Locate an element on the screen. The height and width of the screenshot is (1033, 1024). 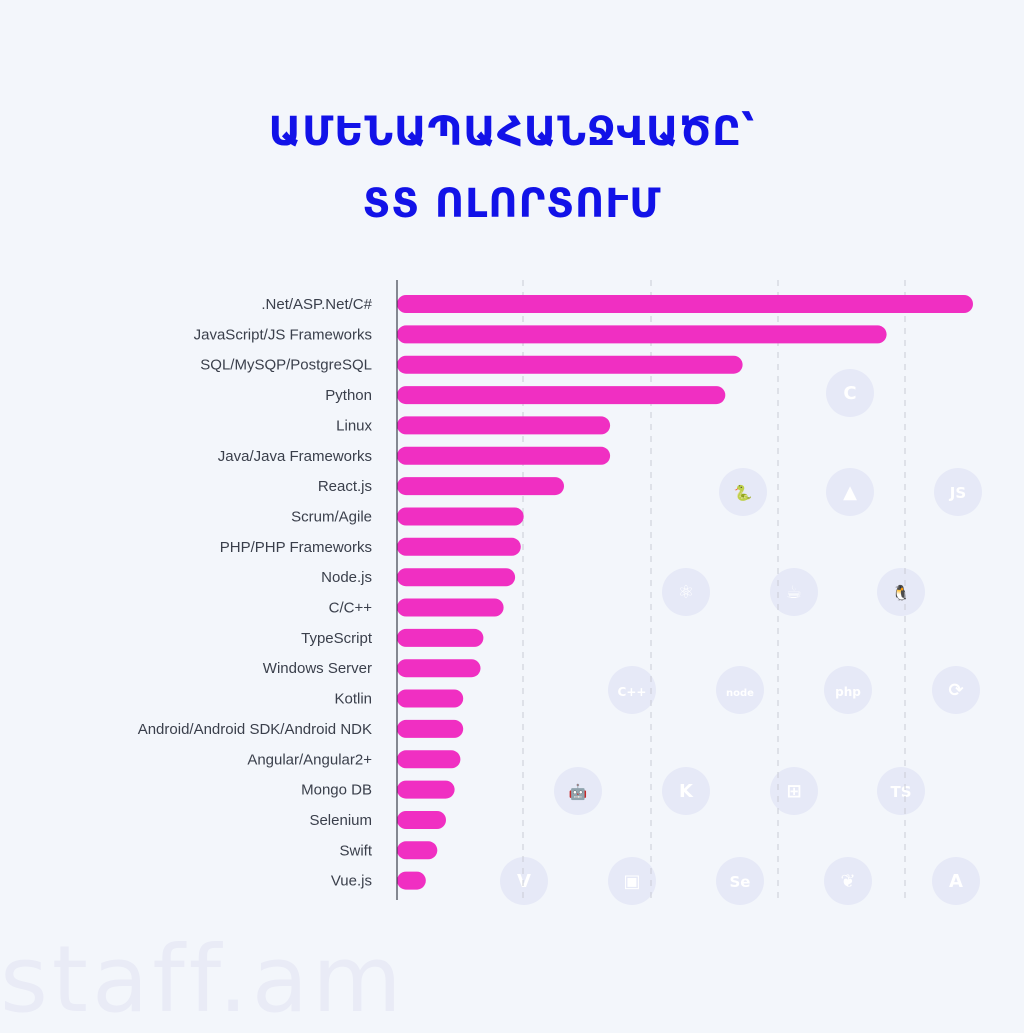
svg-text: K is located at coordinates (686, 791).